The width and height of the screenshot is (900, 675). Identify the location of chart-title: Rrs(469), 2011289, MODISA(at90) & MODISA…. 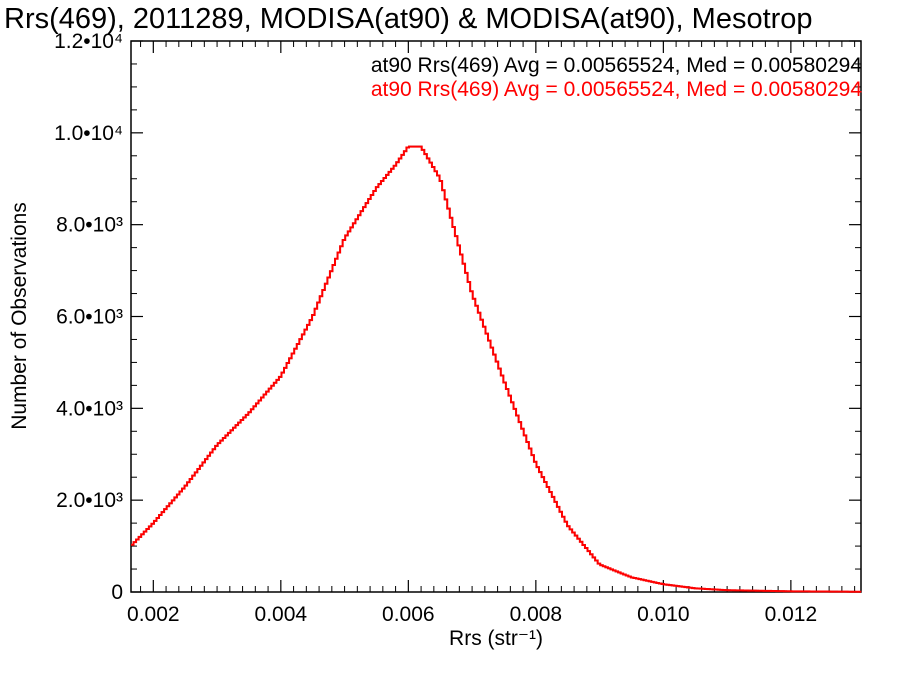
(408, 19).